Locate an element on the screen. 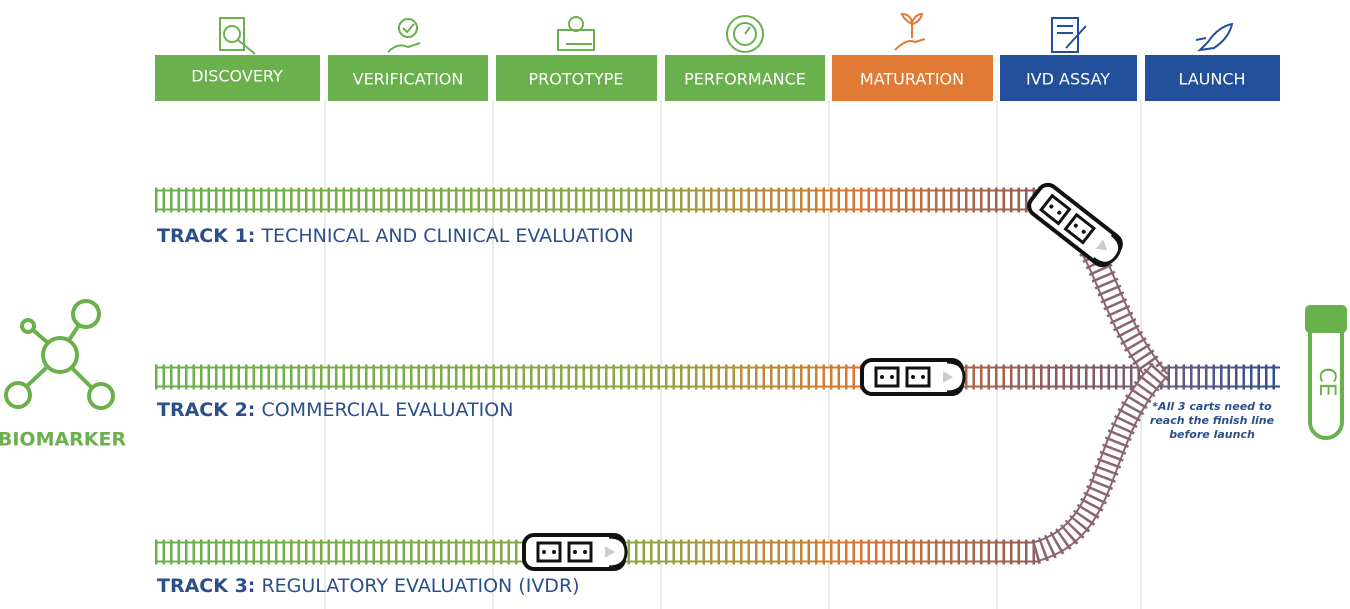 The image size is (1350, 609). note-line: *All 3 carts need to is located at coordinates (1212, 406).